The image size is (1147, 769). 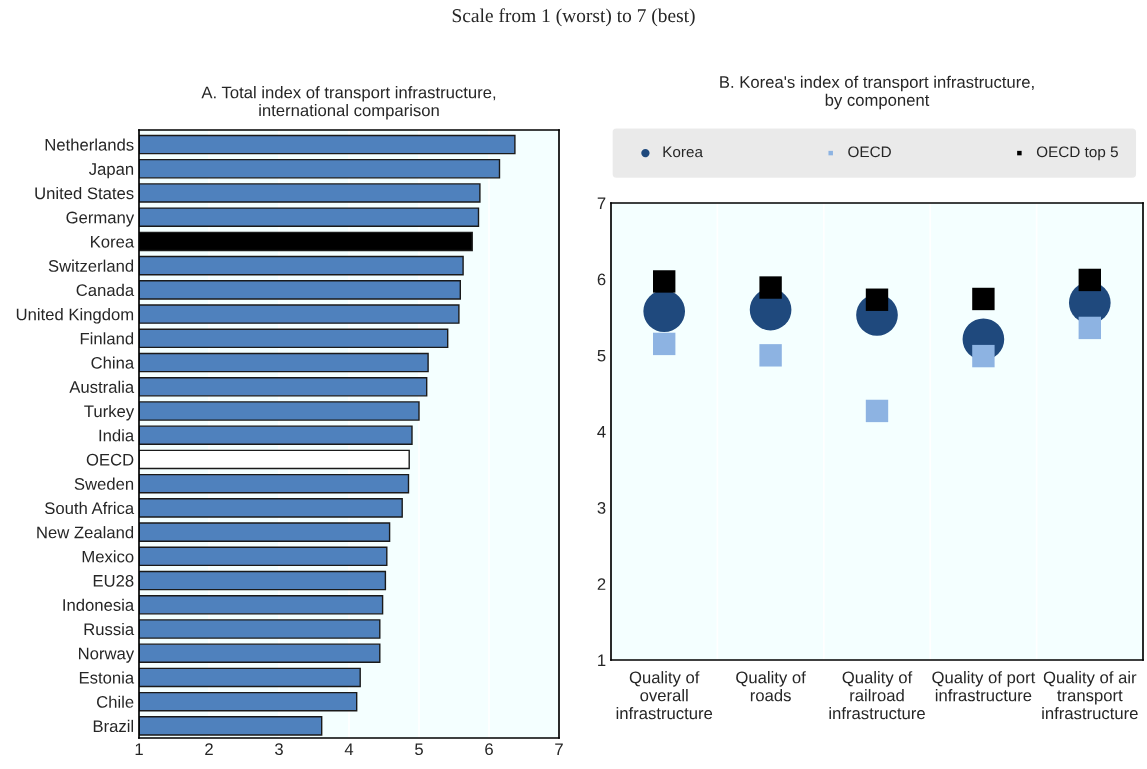 What do you see at coordinates (279, 749) in the screenshot?
I see `x-tick-label: 3` at bounding box center [279, 749].